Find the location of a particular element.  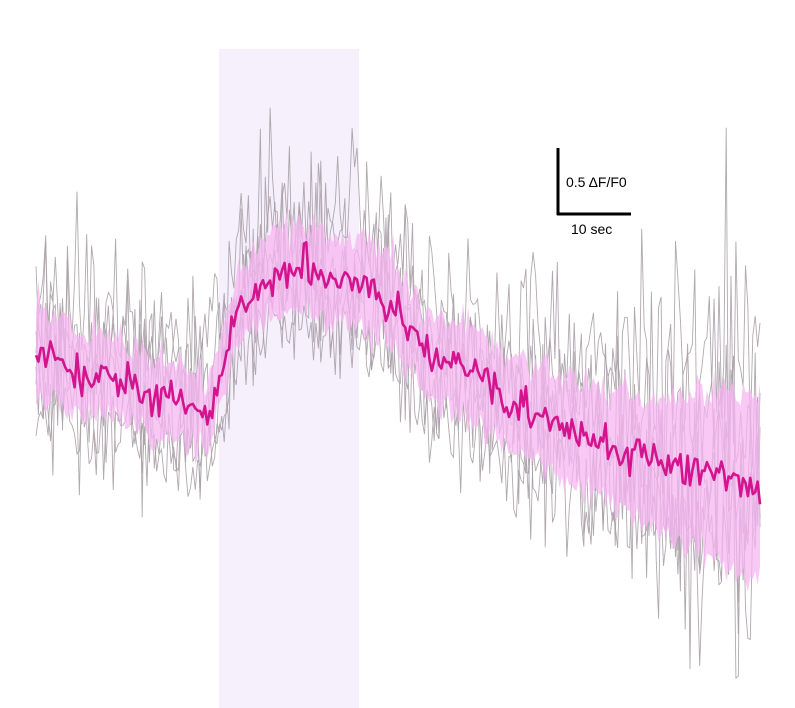

scale-bar-x-label: 10 sec is located at coordinates (591, 229).